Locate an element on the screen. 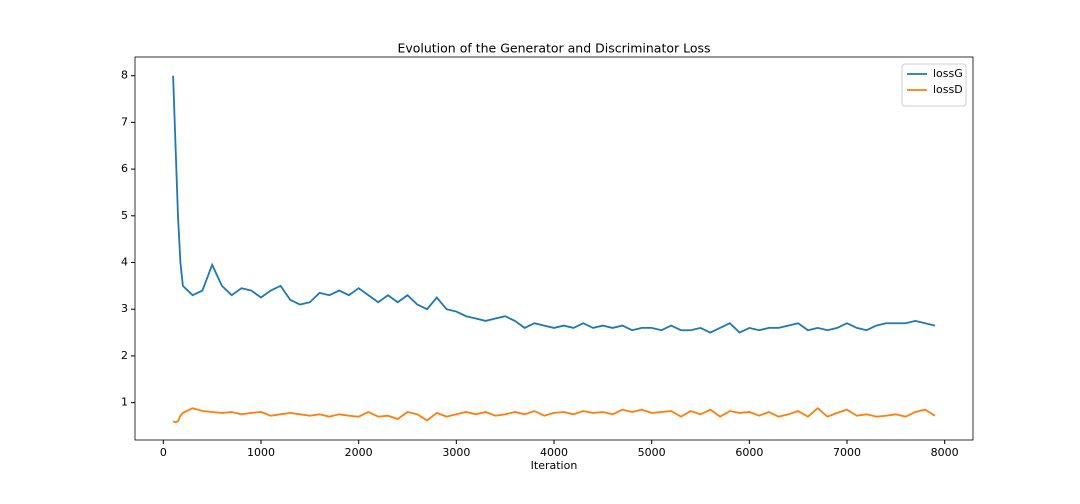  y-tick-label: 2 is located at coordinates (124, 355).